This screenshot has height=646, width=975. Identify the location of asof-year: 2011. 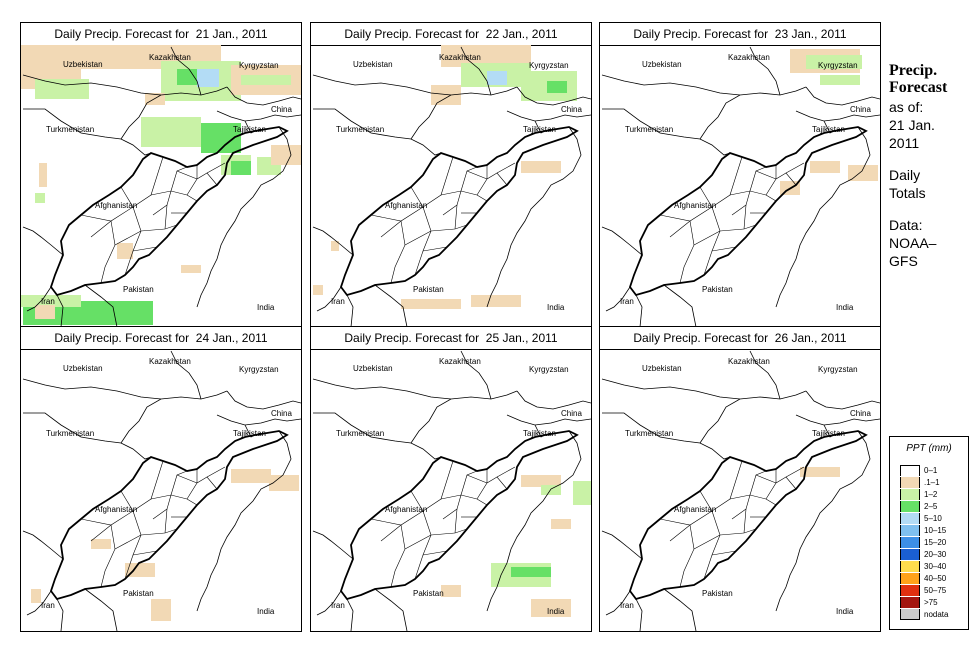
(904, 143).